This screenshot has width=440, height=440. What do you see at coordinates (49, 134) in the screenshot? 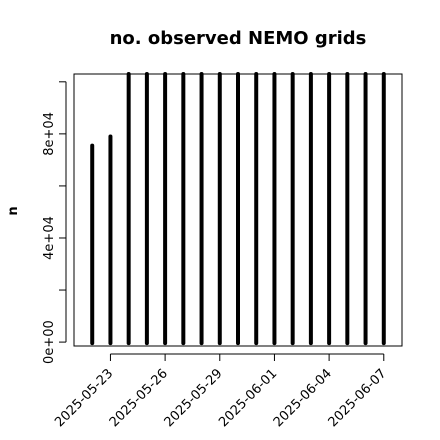
I see `y-tick-label: 8e+04` at bounding box center [49, 134].